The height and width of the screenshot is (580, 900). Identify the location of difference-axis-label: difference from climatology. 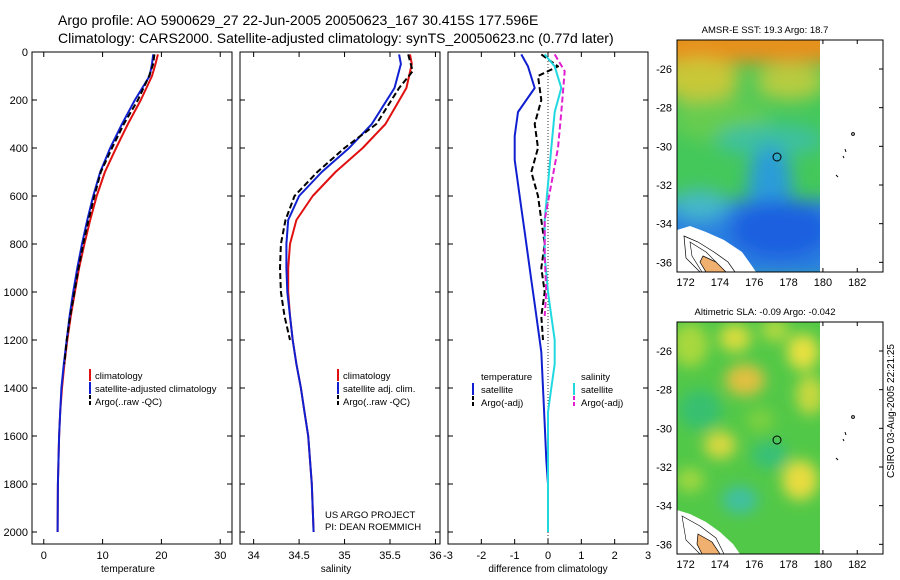
(547, 569).